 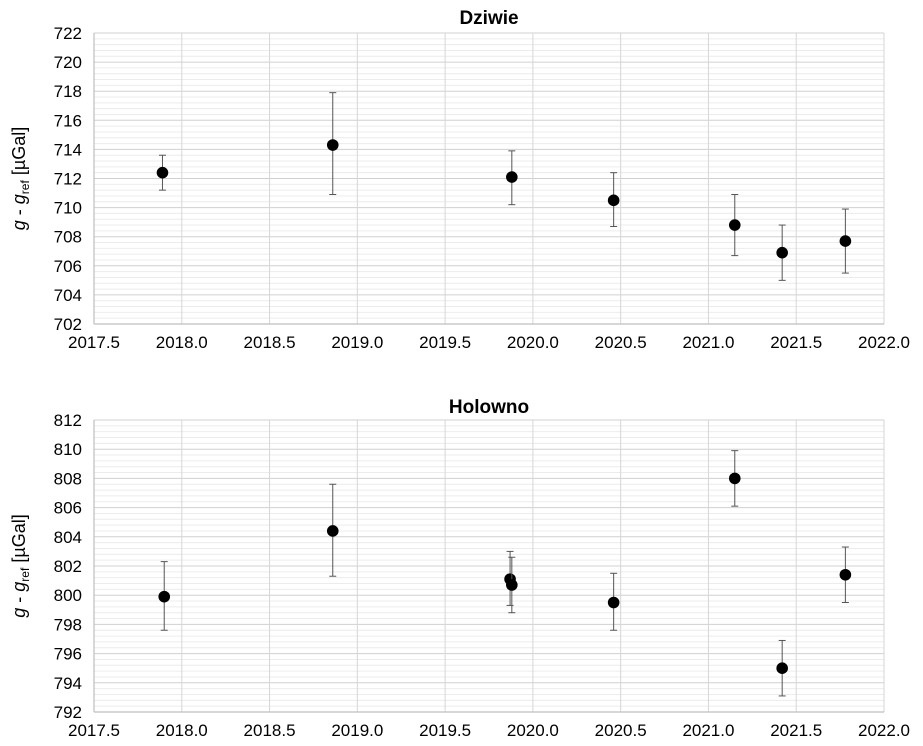 I want to click on chart-title: Holowno, so click(x=489, y=407).